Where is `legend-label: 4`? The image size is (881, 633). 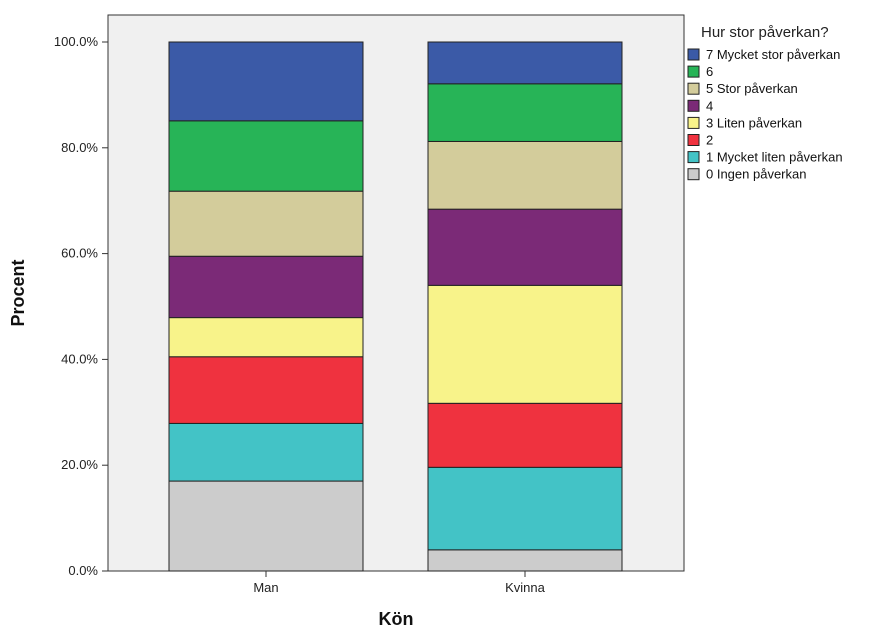
legend-label: 4 is located at coordinates (709, 105).